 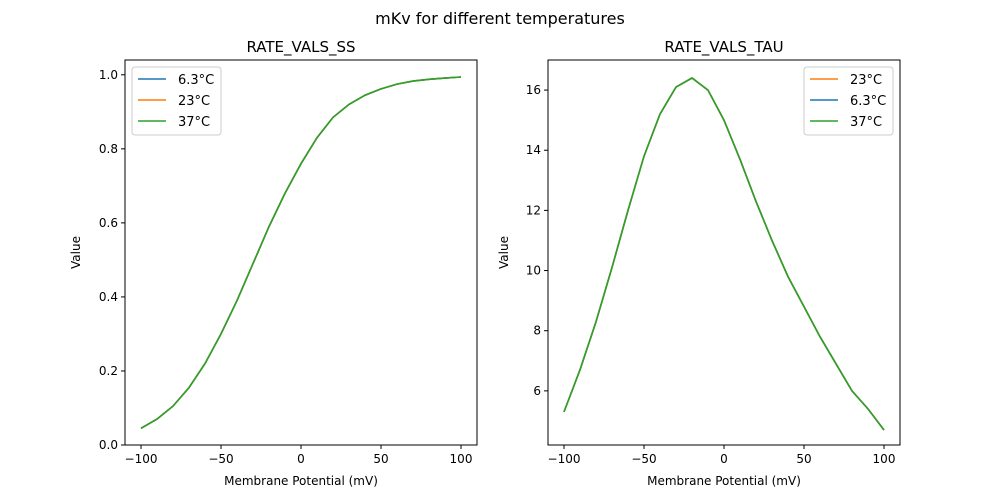 What do you see at coordinates (533, 210) in the screenshot?
I see `y-tick-label: 12` at bounding box center [533, 210].